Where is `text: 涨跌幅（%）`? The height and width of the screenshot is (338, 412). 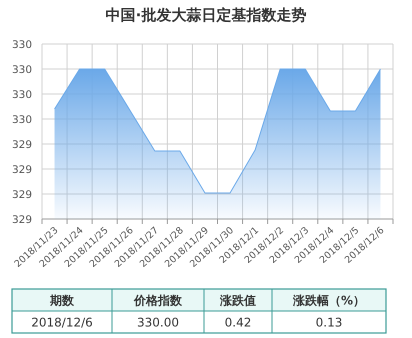
text: 涨跌幅（%） is located at coordinates (329, 301).